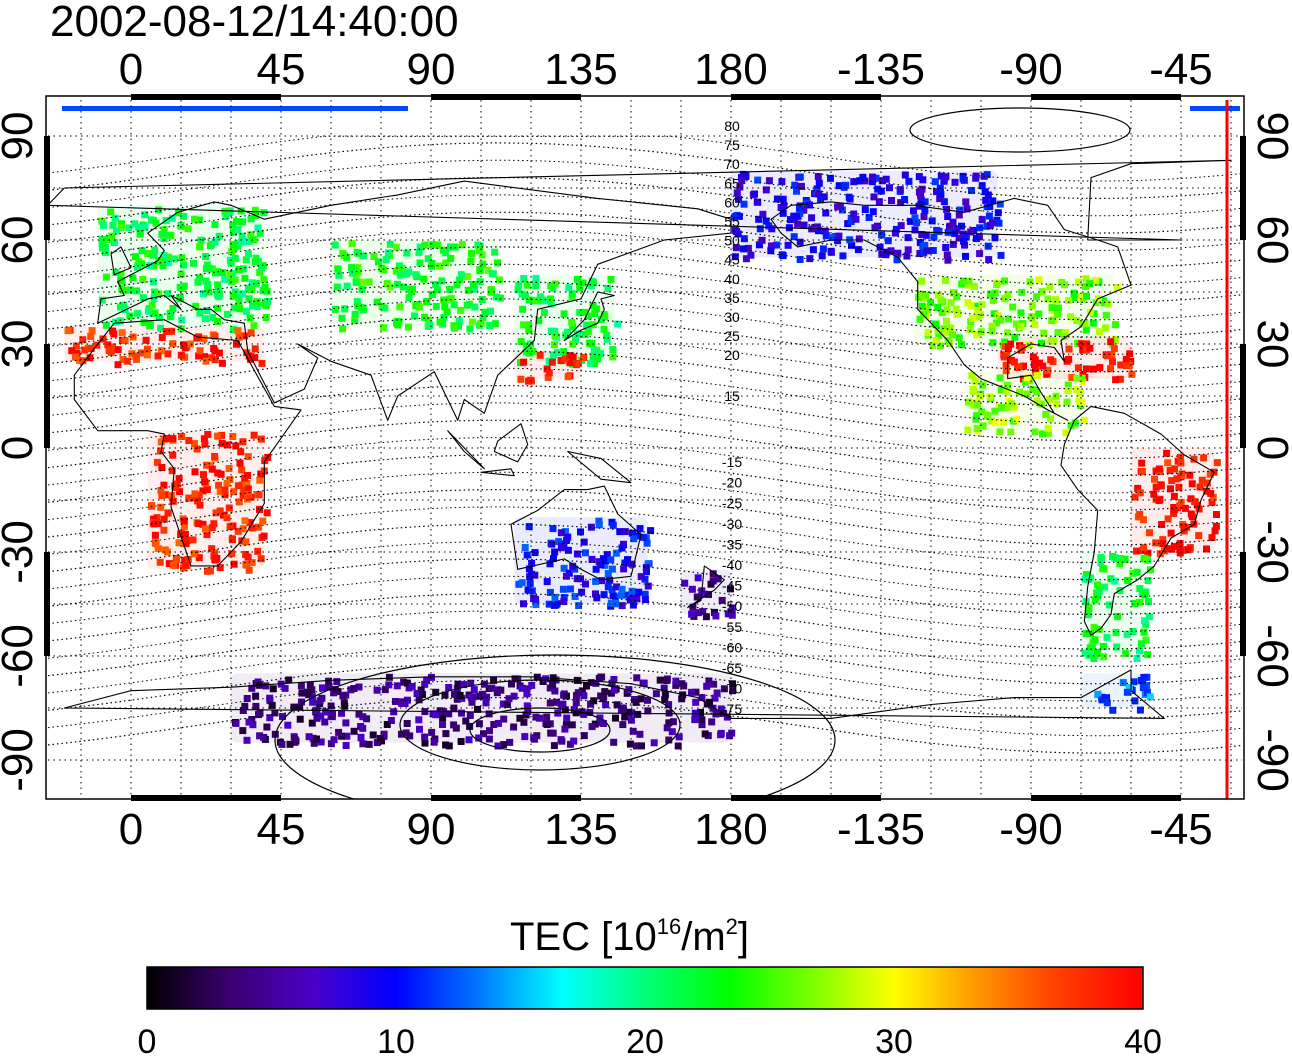  I want to click on contour-label: -35, so click(732, 544).